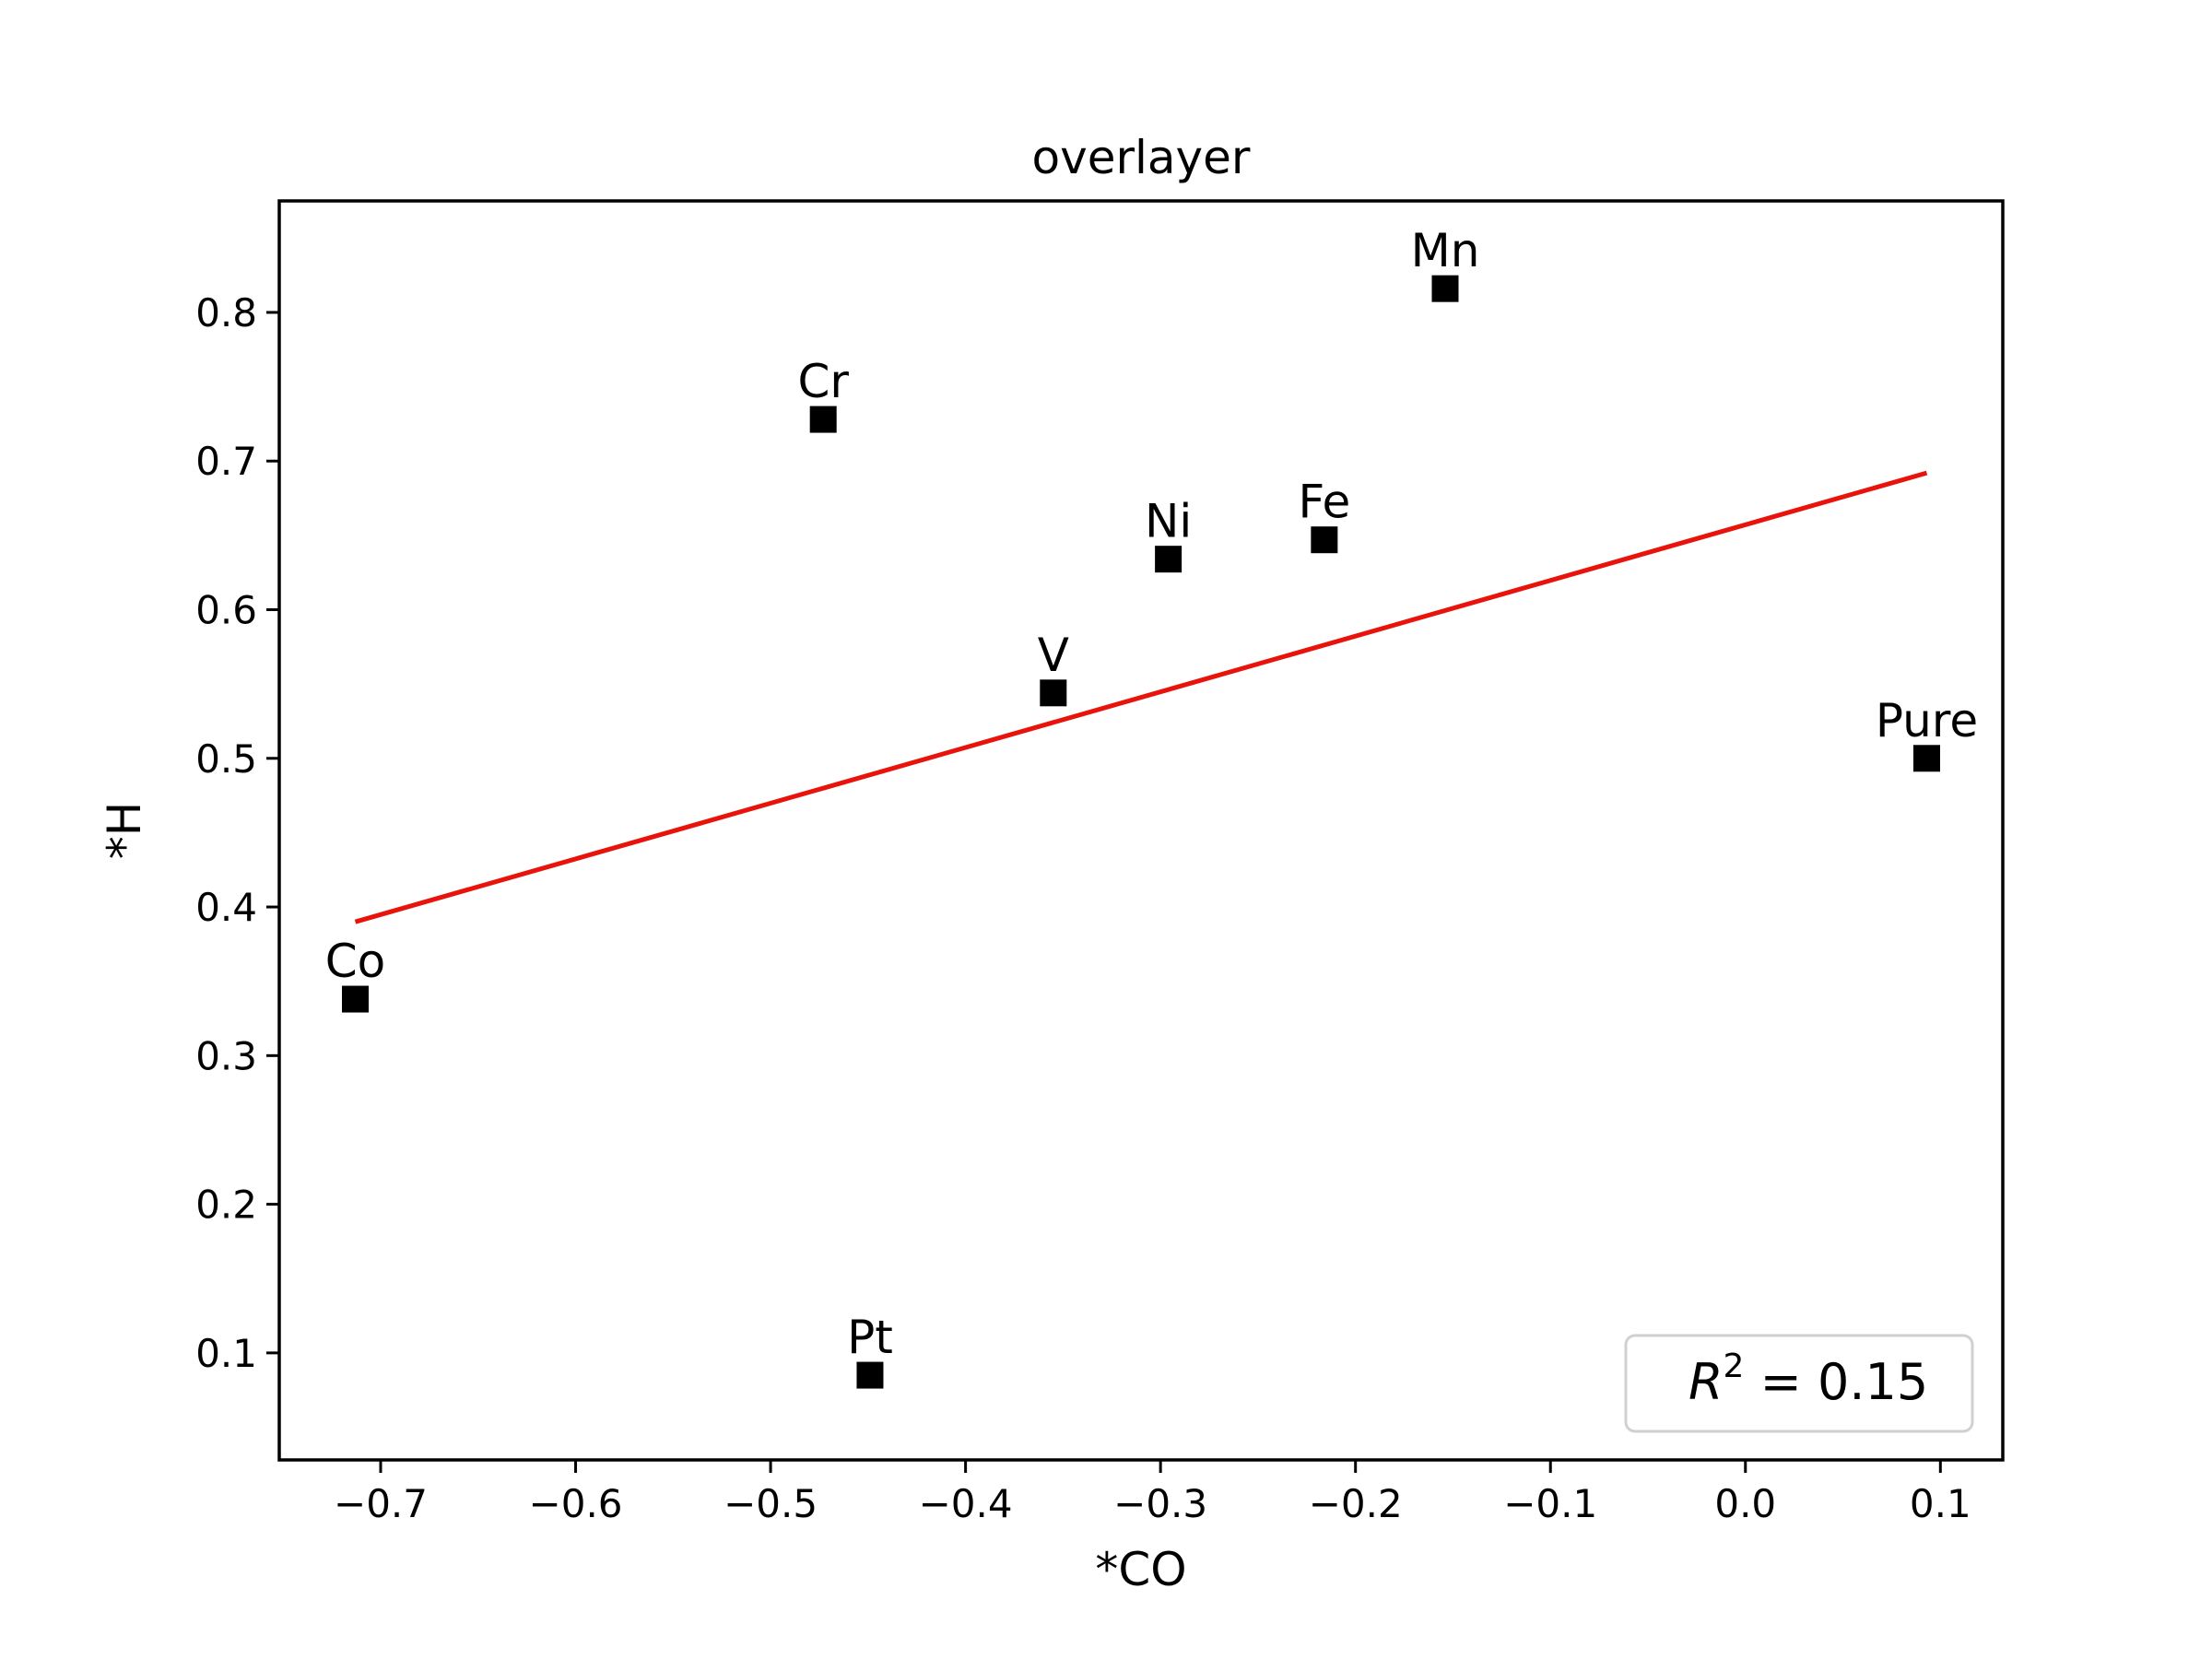 The image size is (2212, 1659). I want to click on y-tick-label: 0.6, so click(226, 610).